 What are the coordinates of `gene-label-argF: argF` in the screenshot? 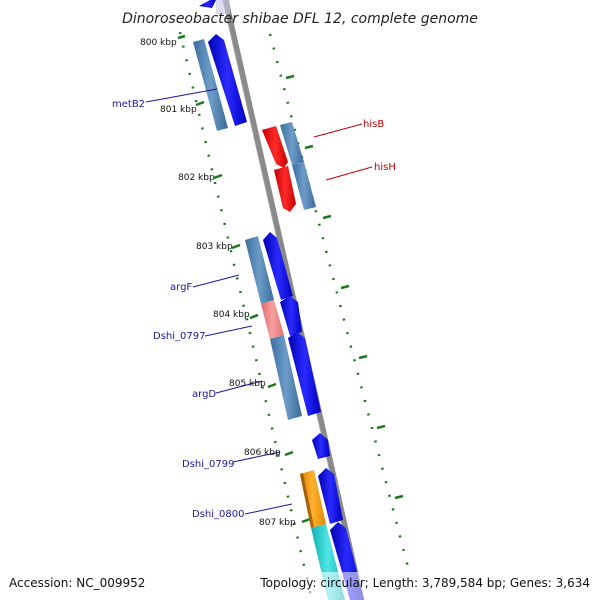 It's located at (181, 287).